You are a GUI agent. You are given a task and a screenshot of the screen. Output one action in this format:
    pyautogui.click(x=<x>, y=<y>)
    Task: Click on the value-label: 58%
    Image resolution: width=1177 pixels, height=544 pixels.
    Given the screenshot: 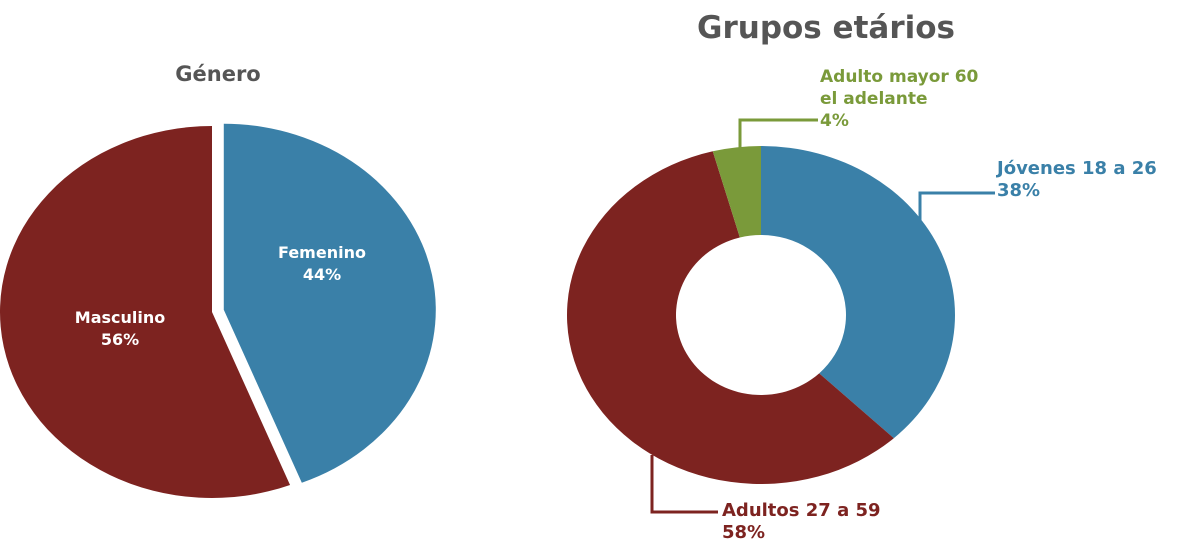 What is the action you would take?
    pyautogui.click(x=744, y=532)
    